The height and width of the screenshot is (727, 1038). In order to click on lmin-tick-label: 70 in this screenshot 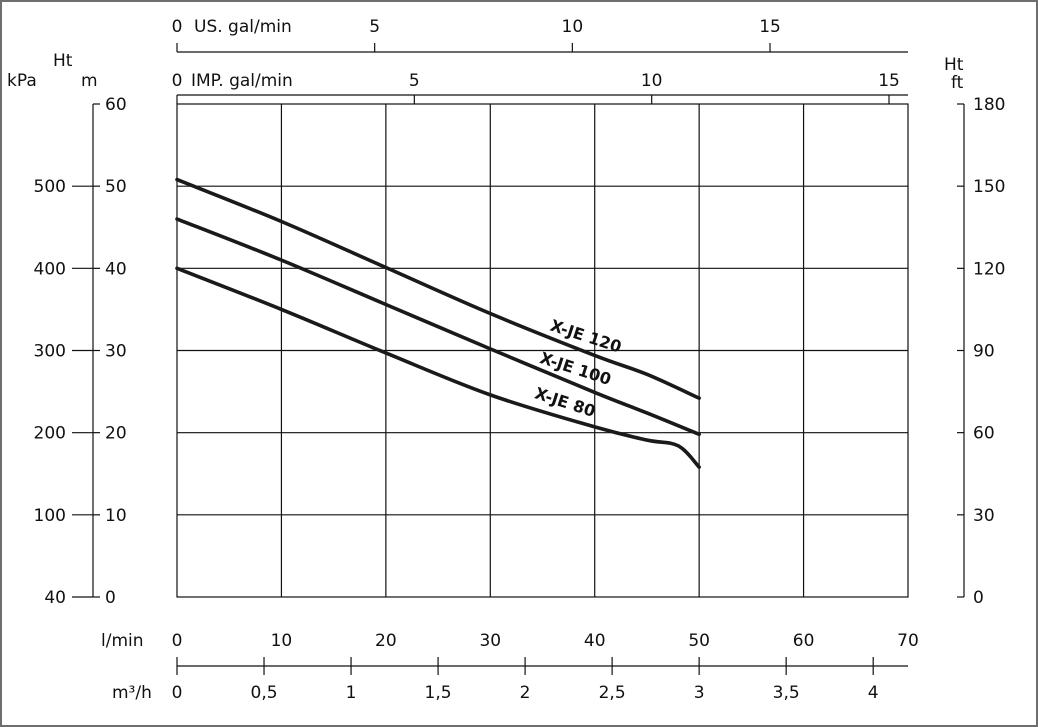, I will do `click(908, 641)`.